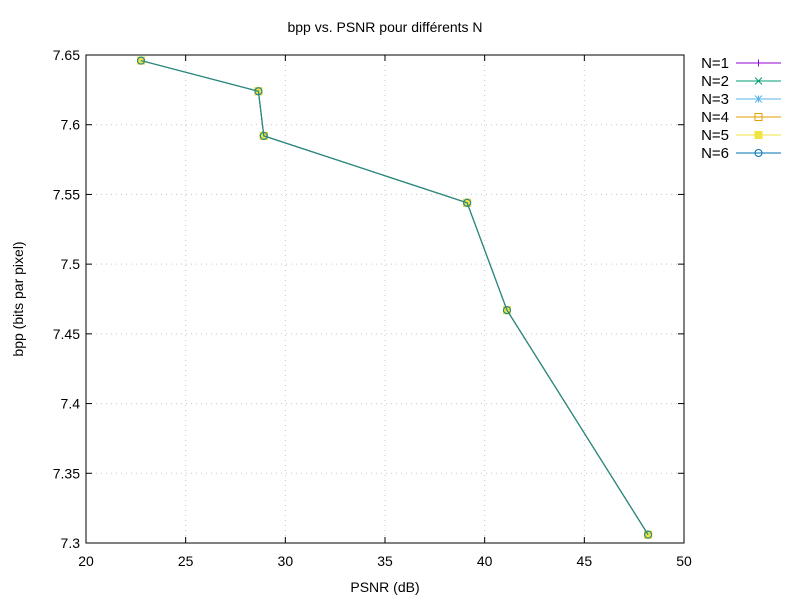 The image size is (800, 600). What do you see at coordinates (66, 473) in the screenshot?
I see `y-tick-label: 7.35` at bounding box center [66, 473].